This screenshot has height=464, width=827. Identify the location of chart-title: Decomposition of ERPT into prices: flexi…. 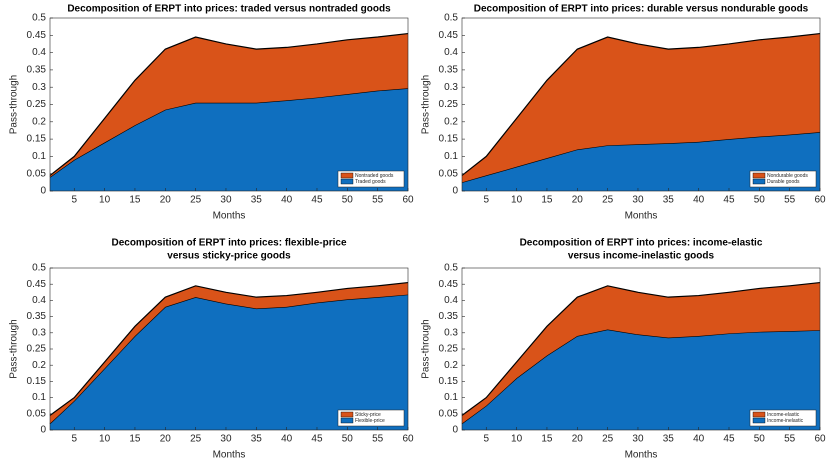
(228, 243).